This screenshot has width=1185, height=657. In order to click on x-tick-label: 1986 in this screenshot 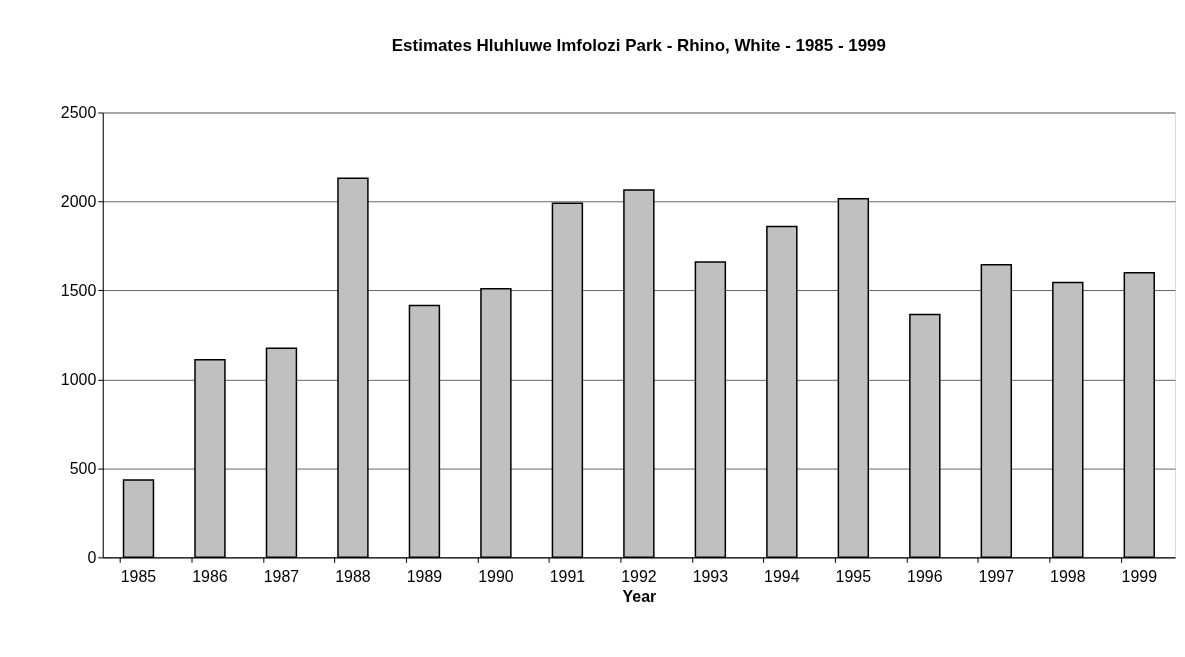, I will do `click(210, 576)`.